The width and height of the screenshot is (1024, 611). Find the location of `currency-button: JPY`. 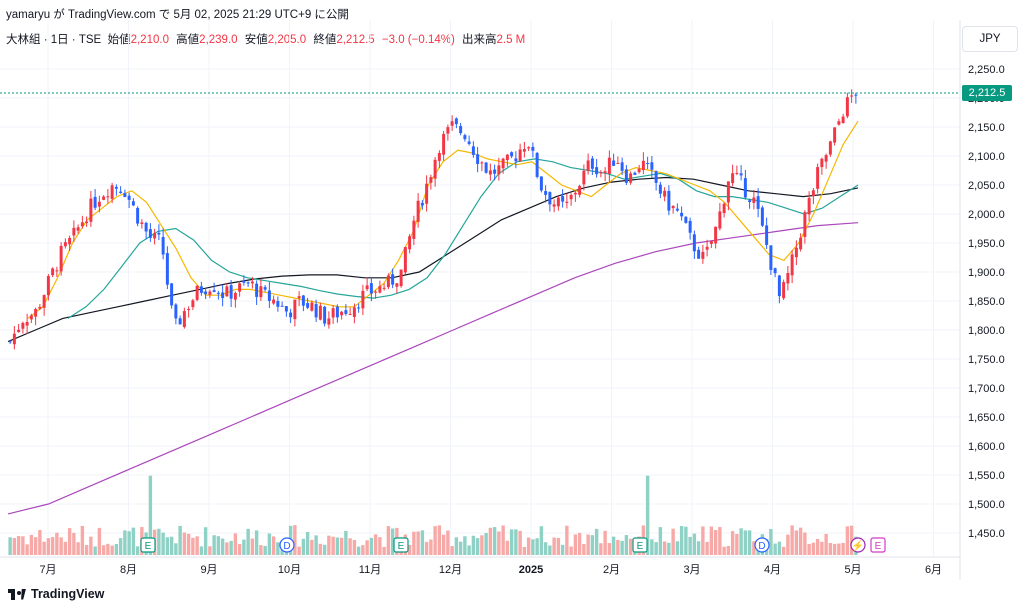

currency-button: JPY is located at coordinates (990, 39).